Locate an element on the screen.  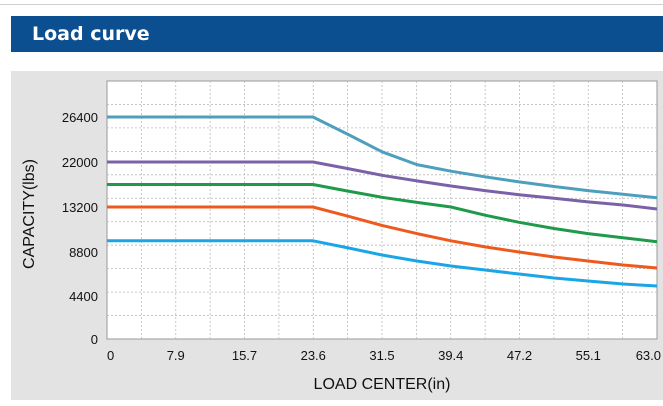
y-axis-title: CAPACITY(lbs) is located at coordinates (29, 214).